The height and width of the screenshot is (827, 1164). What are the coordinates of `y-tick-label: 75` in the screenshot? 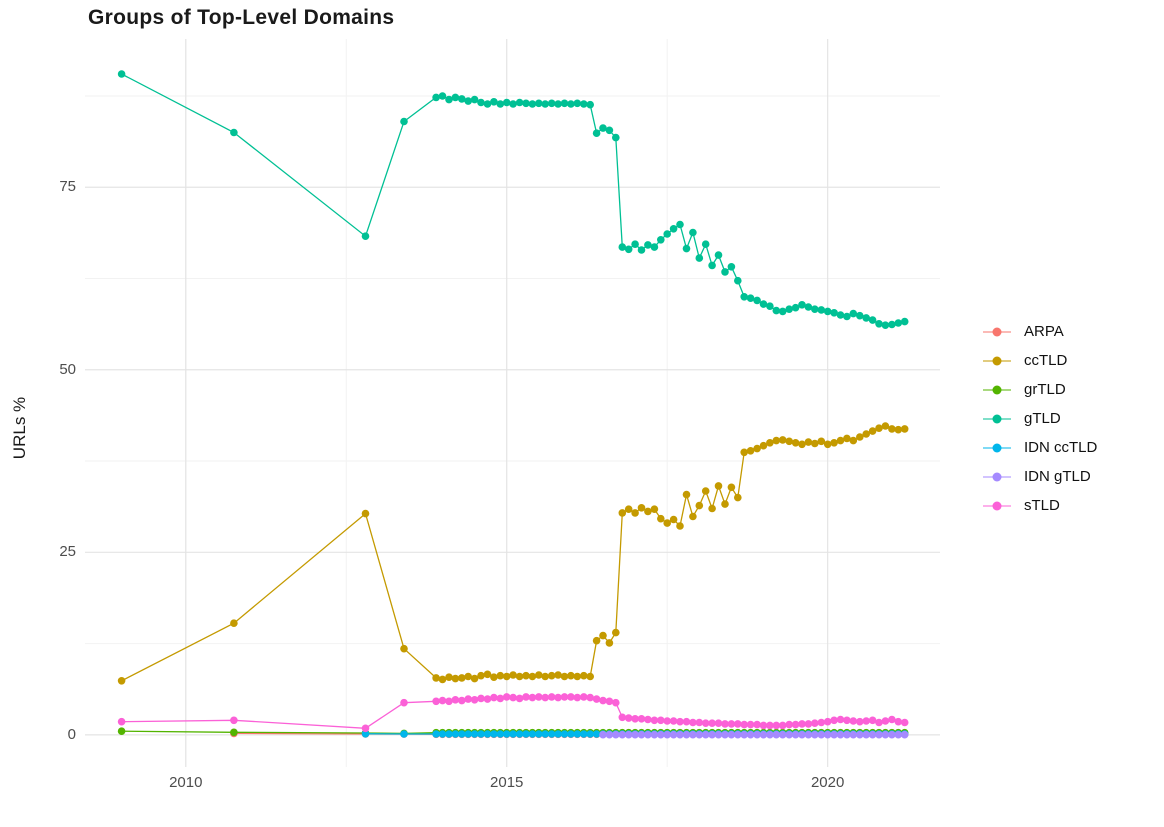 It's located at (67, 187).